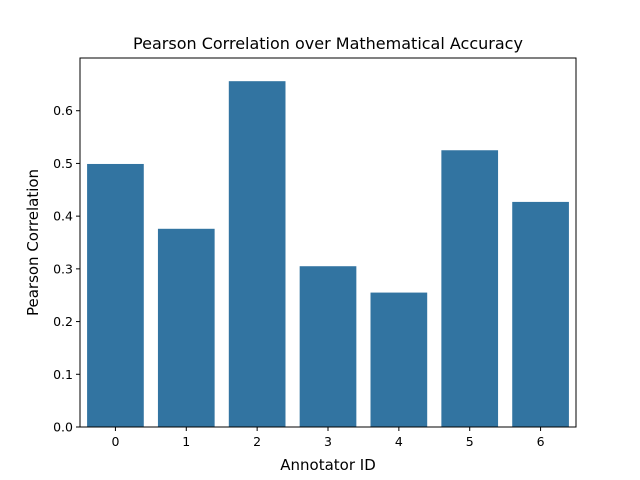 The image size is (640, 480). I want to click on y-tick-label: 0.1, so click(63, 374).